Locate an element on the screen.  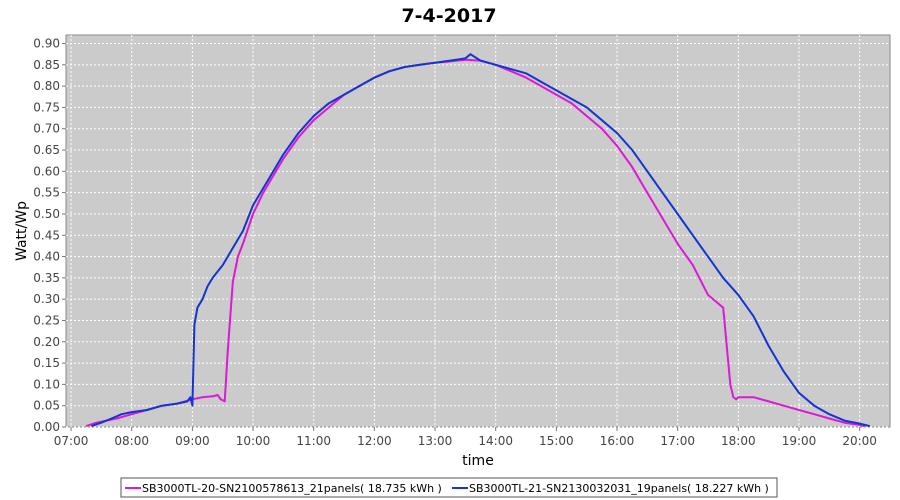
x-tick-label: 12:00 is located at coordinates (374, 441).